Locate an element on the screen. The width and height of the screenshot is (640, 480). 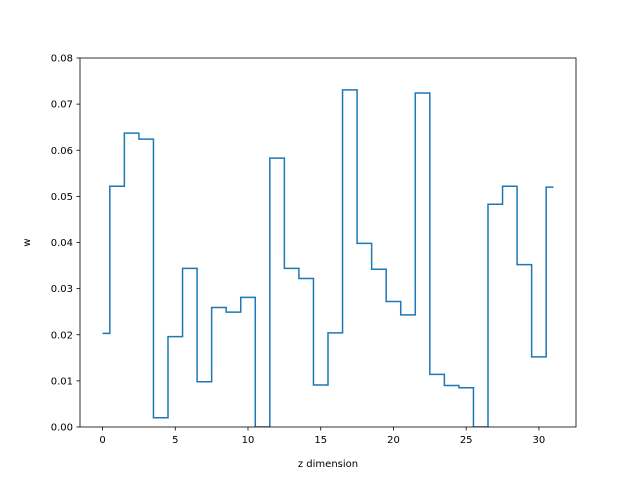
y-tick-label: 0.06 is located at coordinates (62, 151).